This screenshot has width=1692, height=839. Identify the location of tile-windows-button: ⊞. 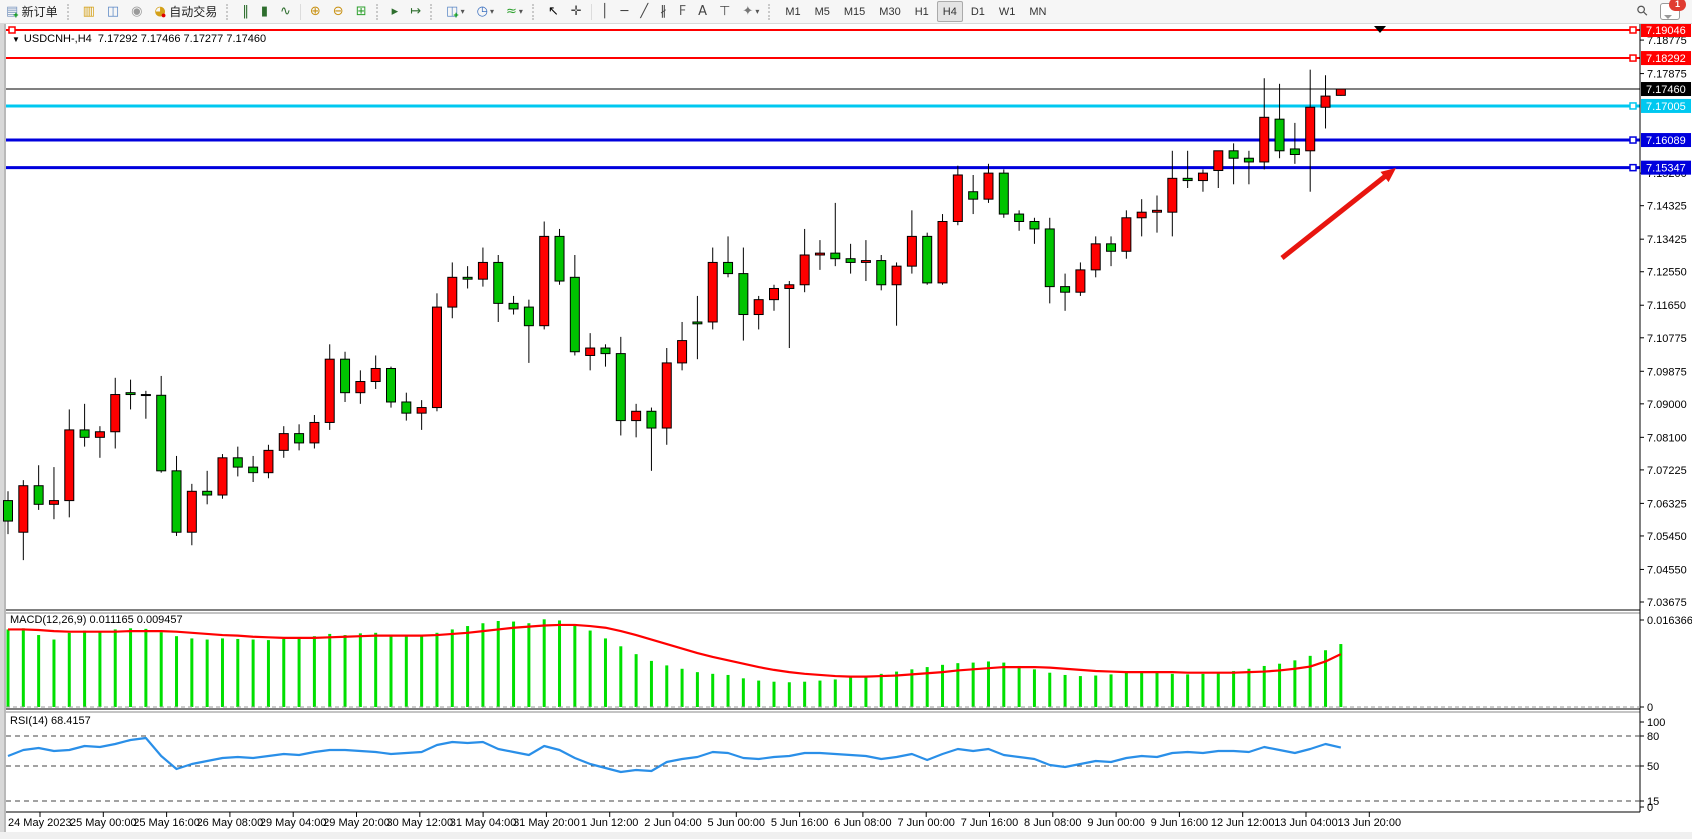
(361, 11).